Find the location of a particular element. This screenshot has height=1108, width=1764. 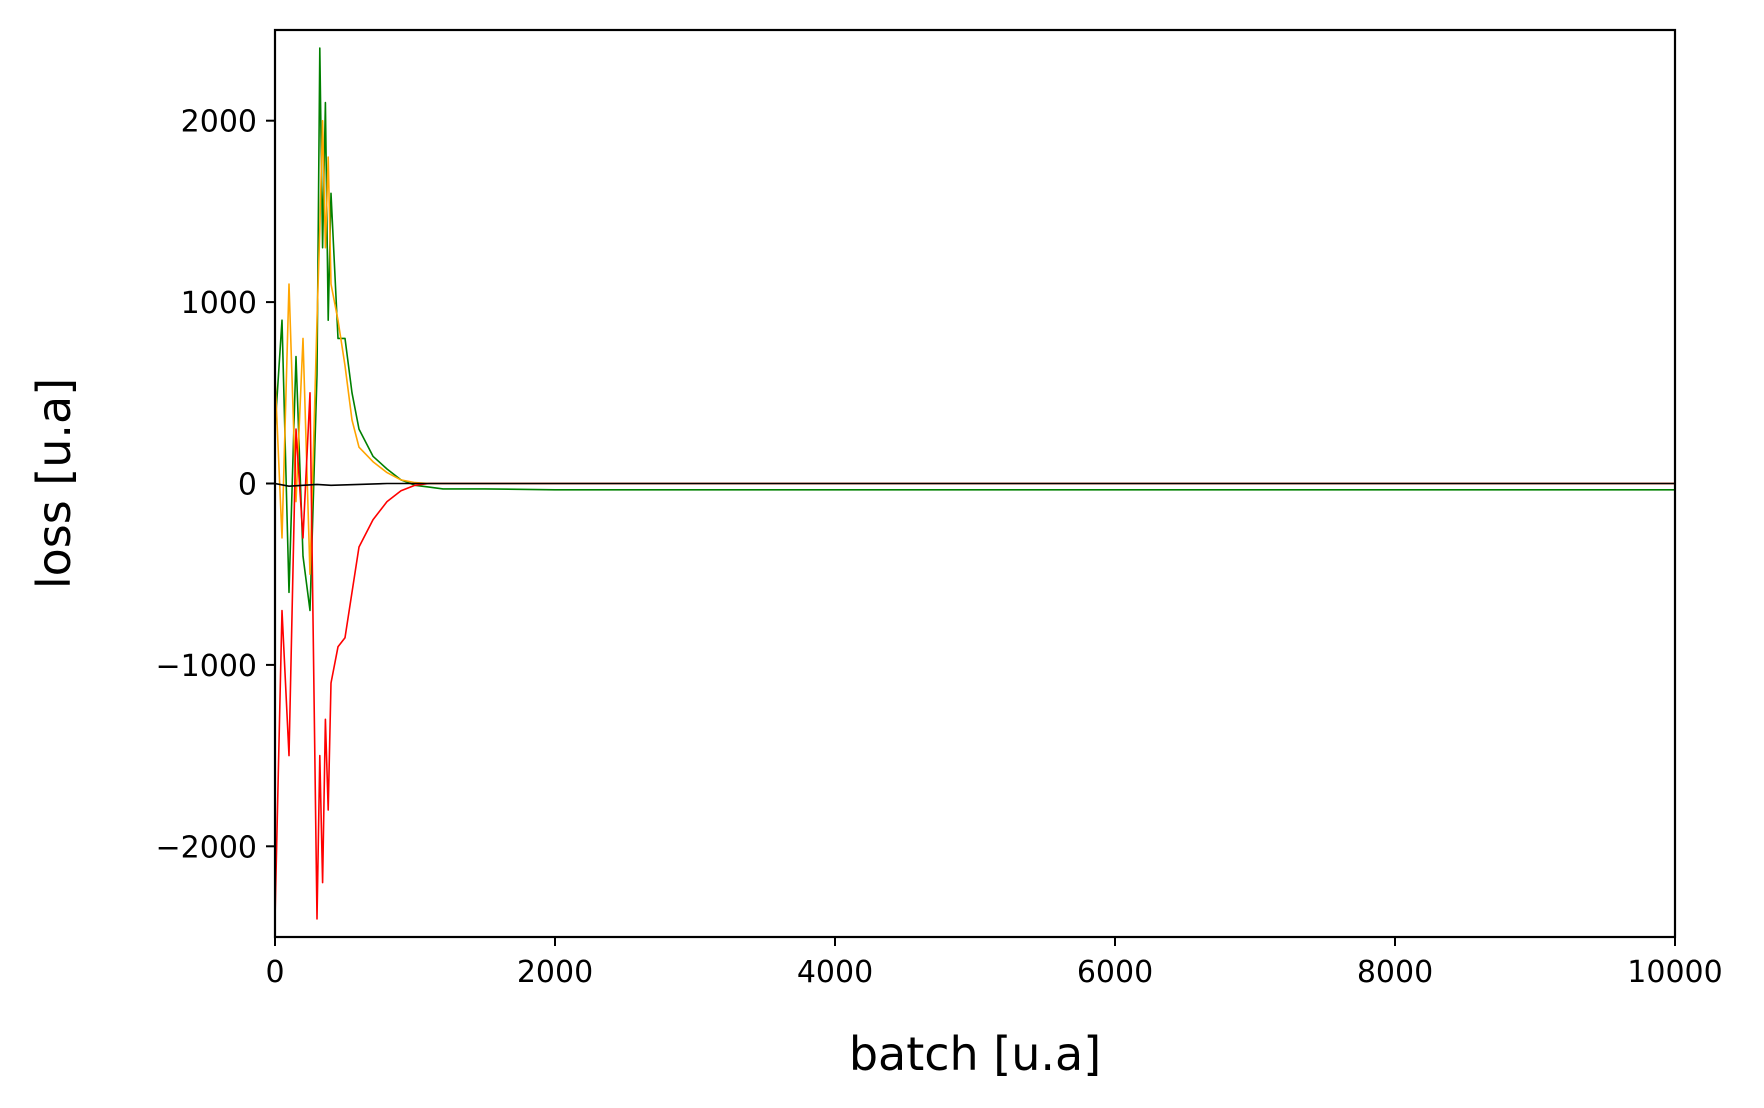

y-tick-label: −2000 is located at coordinates (206, 847).